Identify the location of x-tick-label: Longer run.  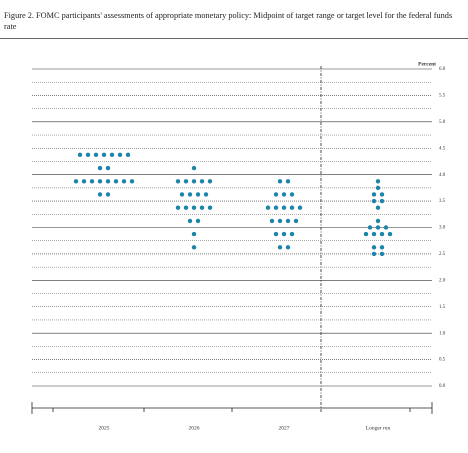
(378, 428).